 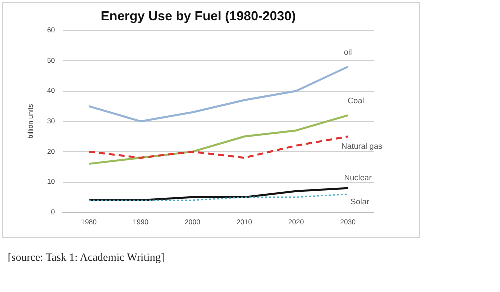 I want to click on series-label: Coal, so click(x=356, y=101).